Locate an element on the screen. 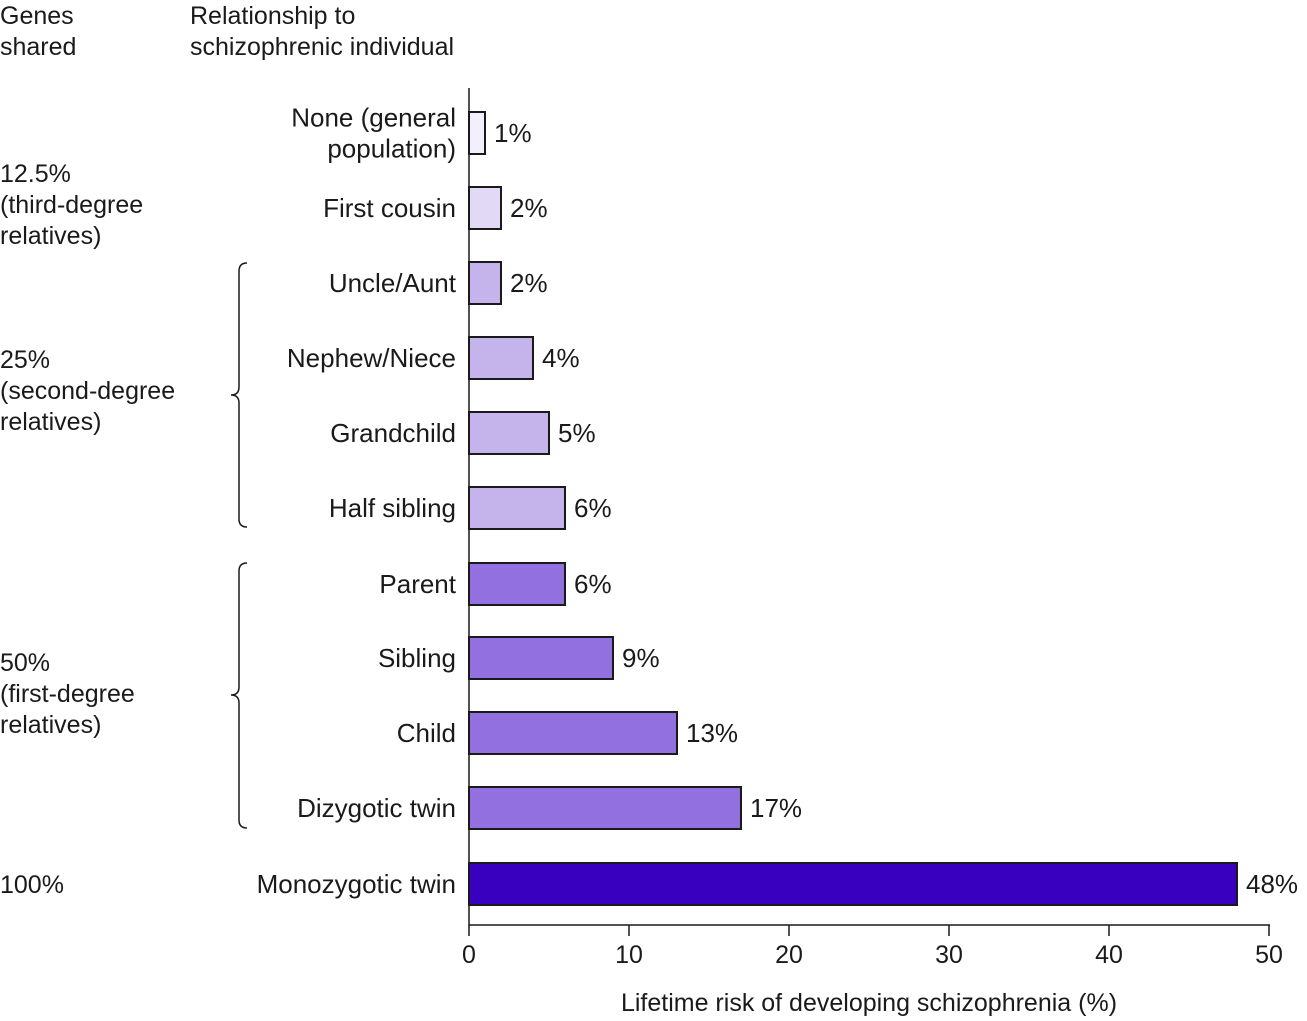 The image size is (1307, 1021). category-label-11: Monozygotic twin is located at coordinates (356, 884).